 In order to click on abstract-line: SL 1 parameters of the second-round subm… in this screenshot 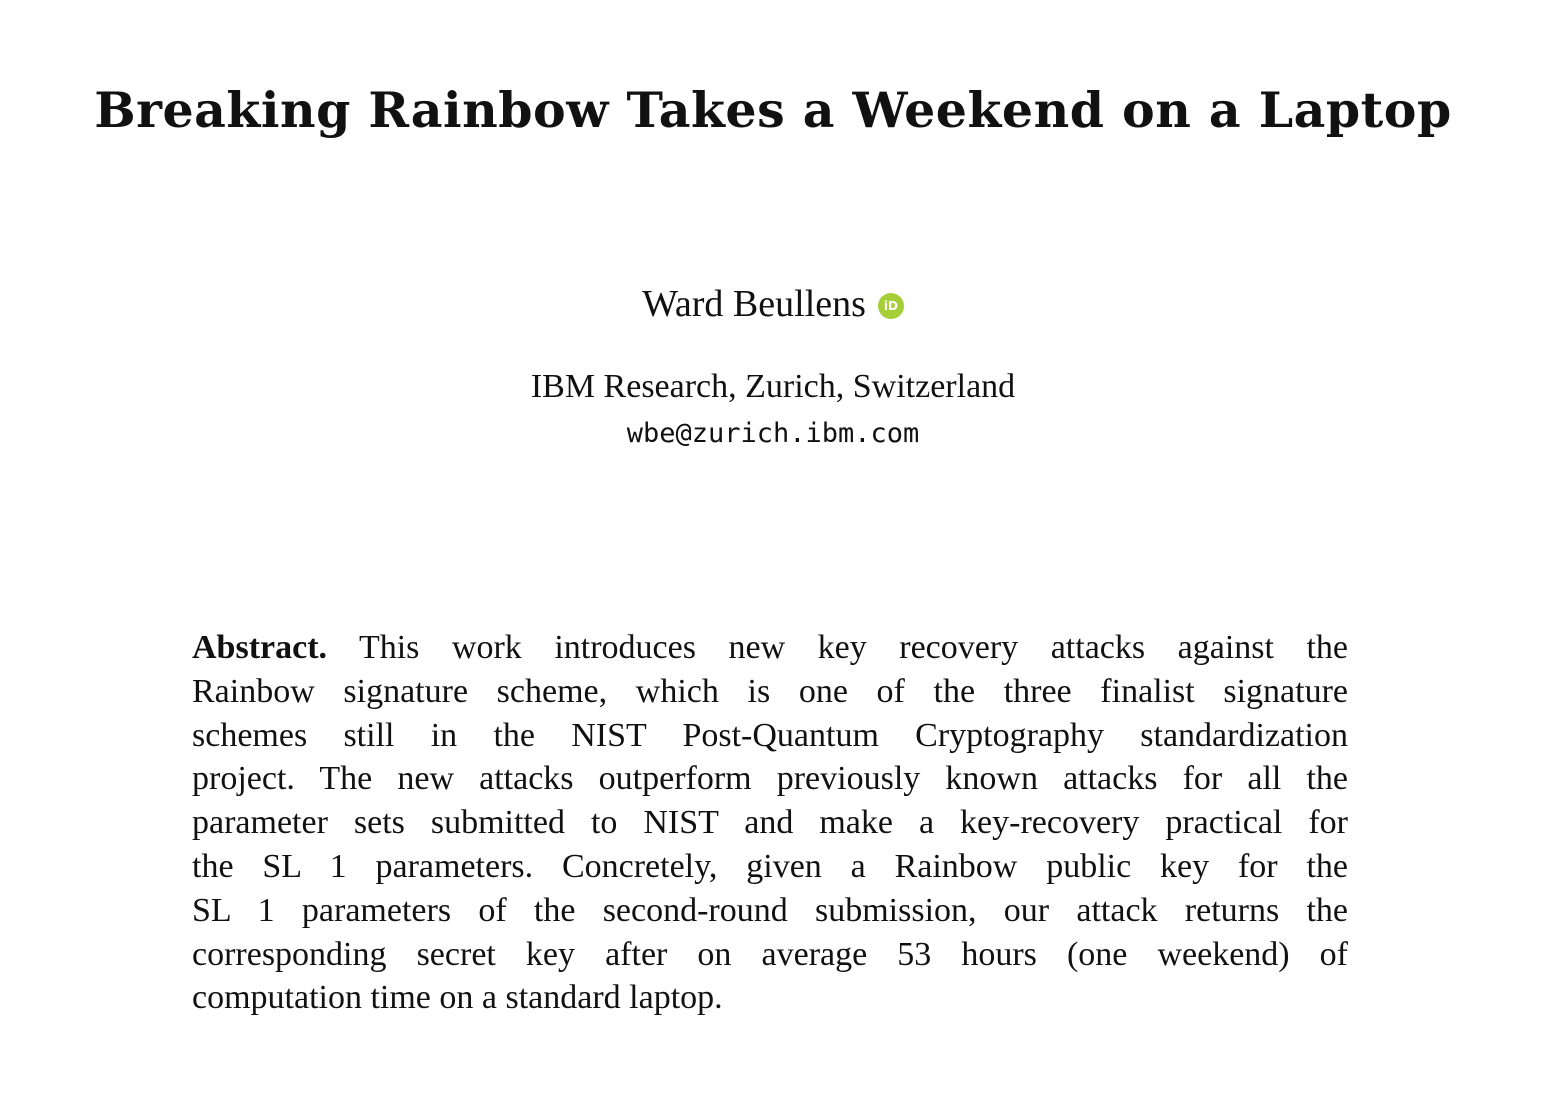, I will do `click(770, 910)`.